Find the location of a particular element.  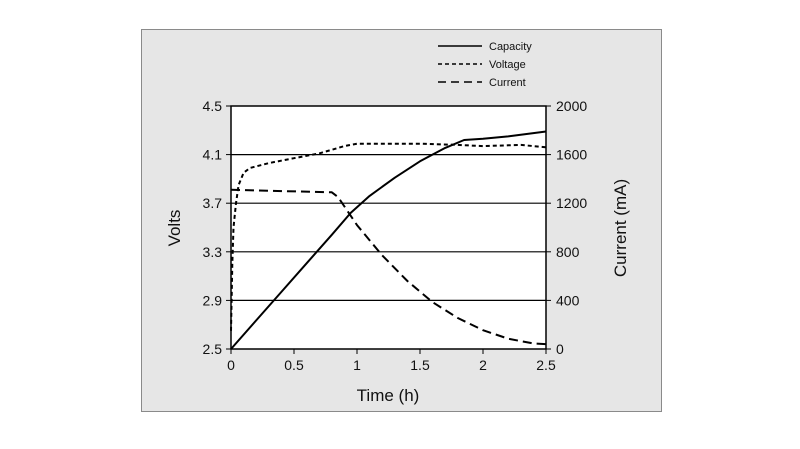

x-tick-label: 1 is located at coordinates (357, 365).